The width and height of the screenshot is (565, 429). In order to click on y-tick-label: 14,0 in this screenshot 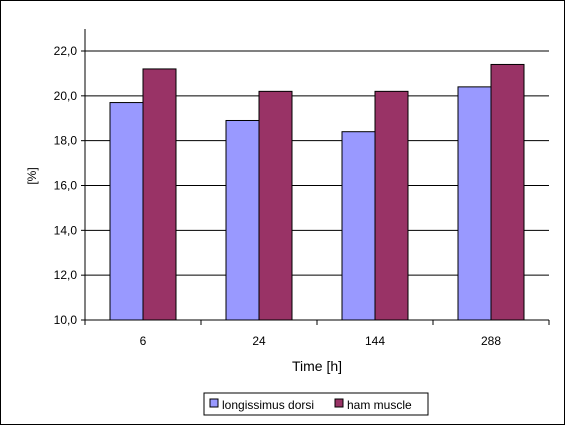, I will do `click(66, 230)`.